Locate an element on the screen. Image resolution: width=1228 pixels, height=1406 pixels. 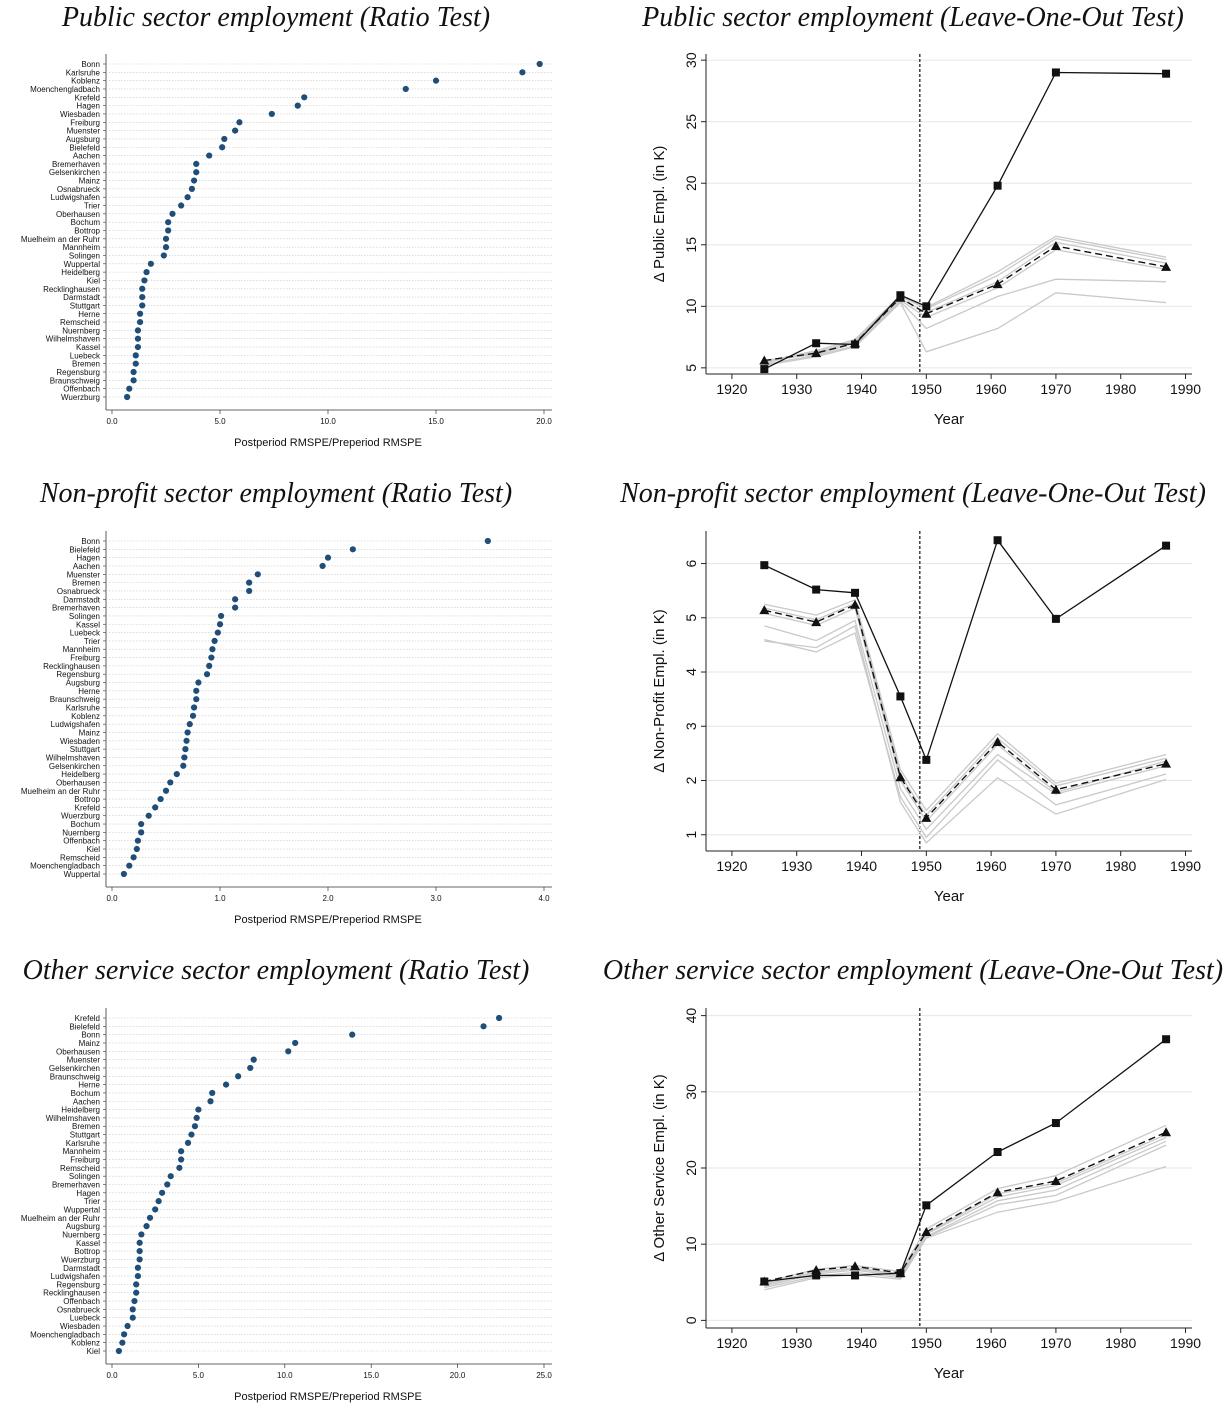
city-label: Bochum is located at coordinates (86, 1093).